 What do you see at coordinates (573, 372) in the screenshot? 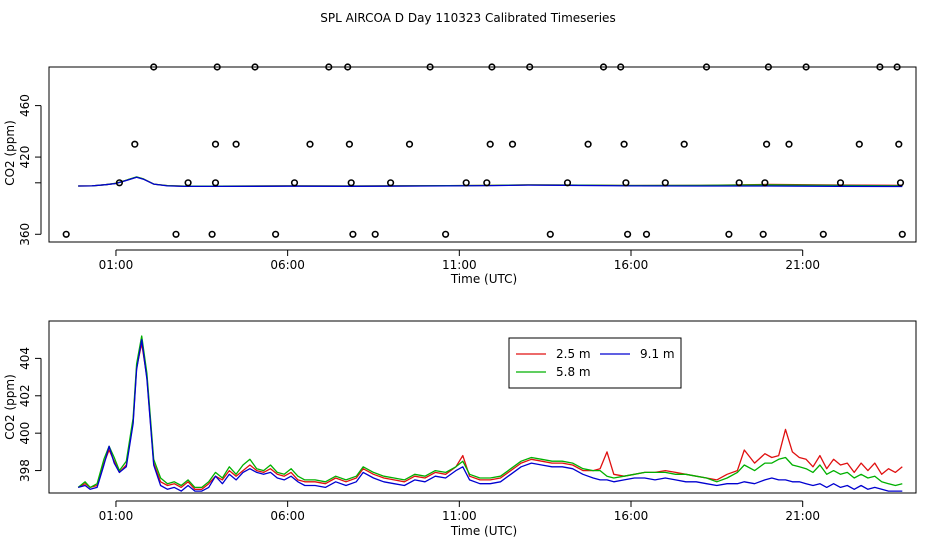
I see `legend-label-5-8m: 5.8 m` at bounding box center [573, 372].